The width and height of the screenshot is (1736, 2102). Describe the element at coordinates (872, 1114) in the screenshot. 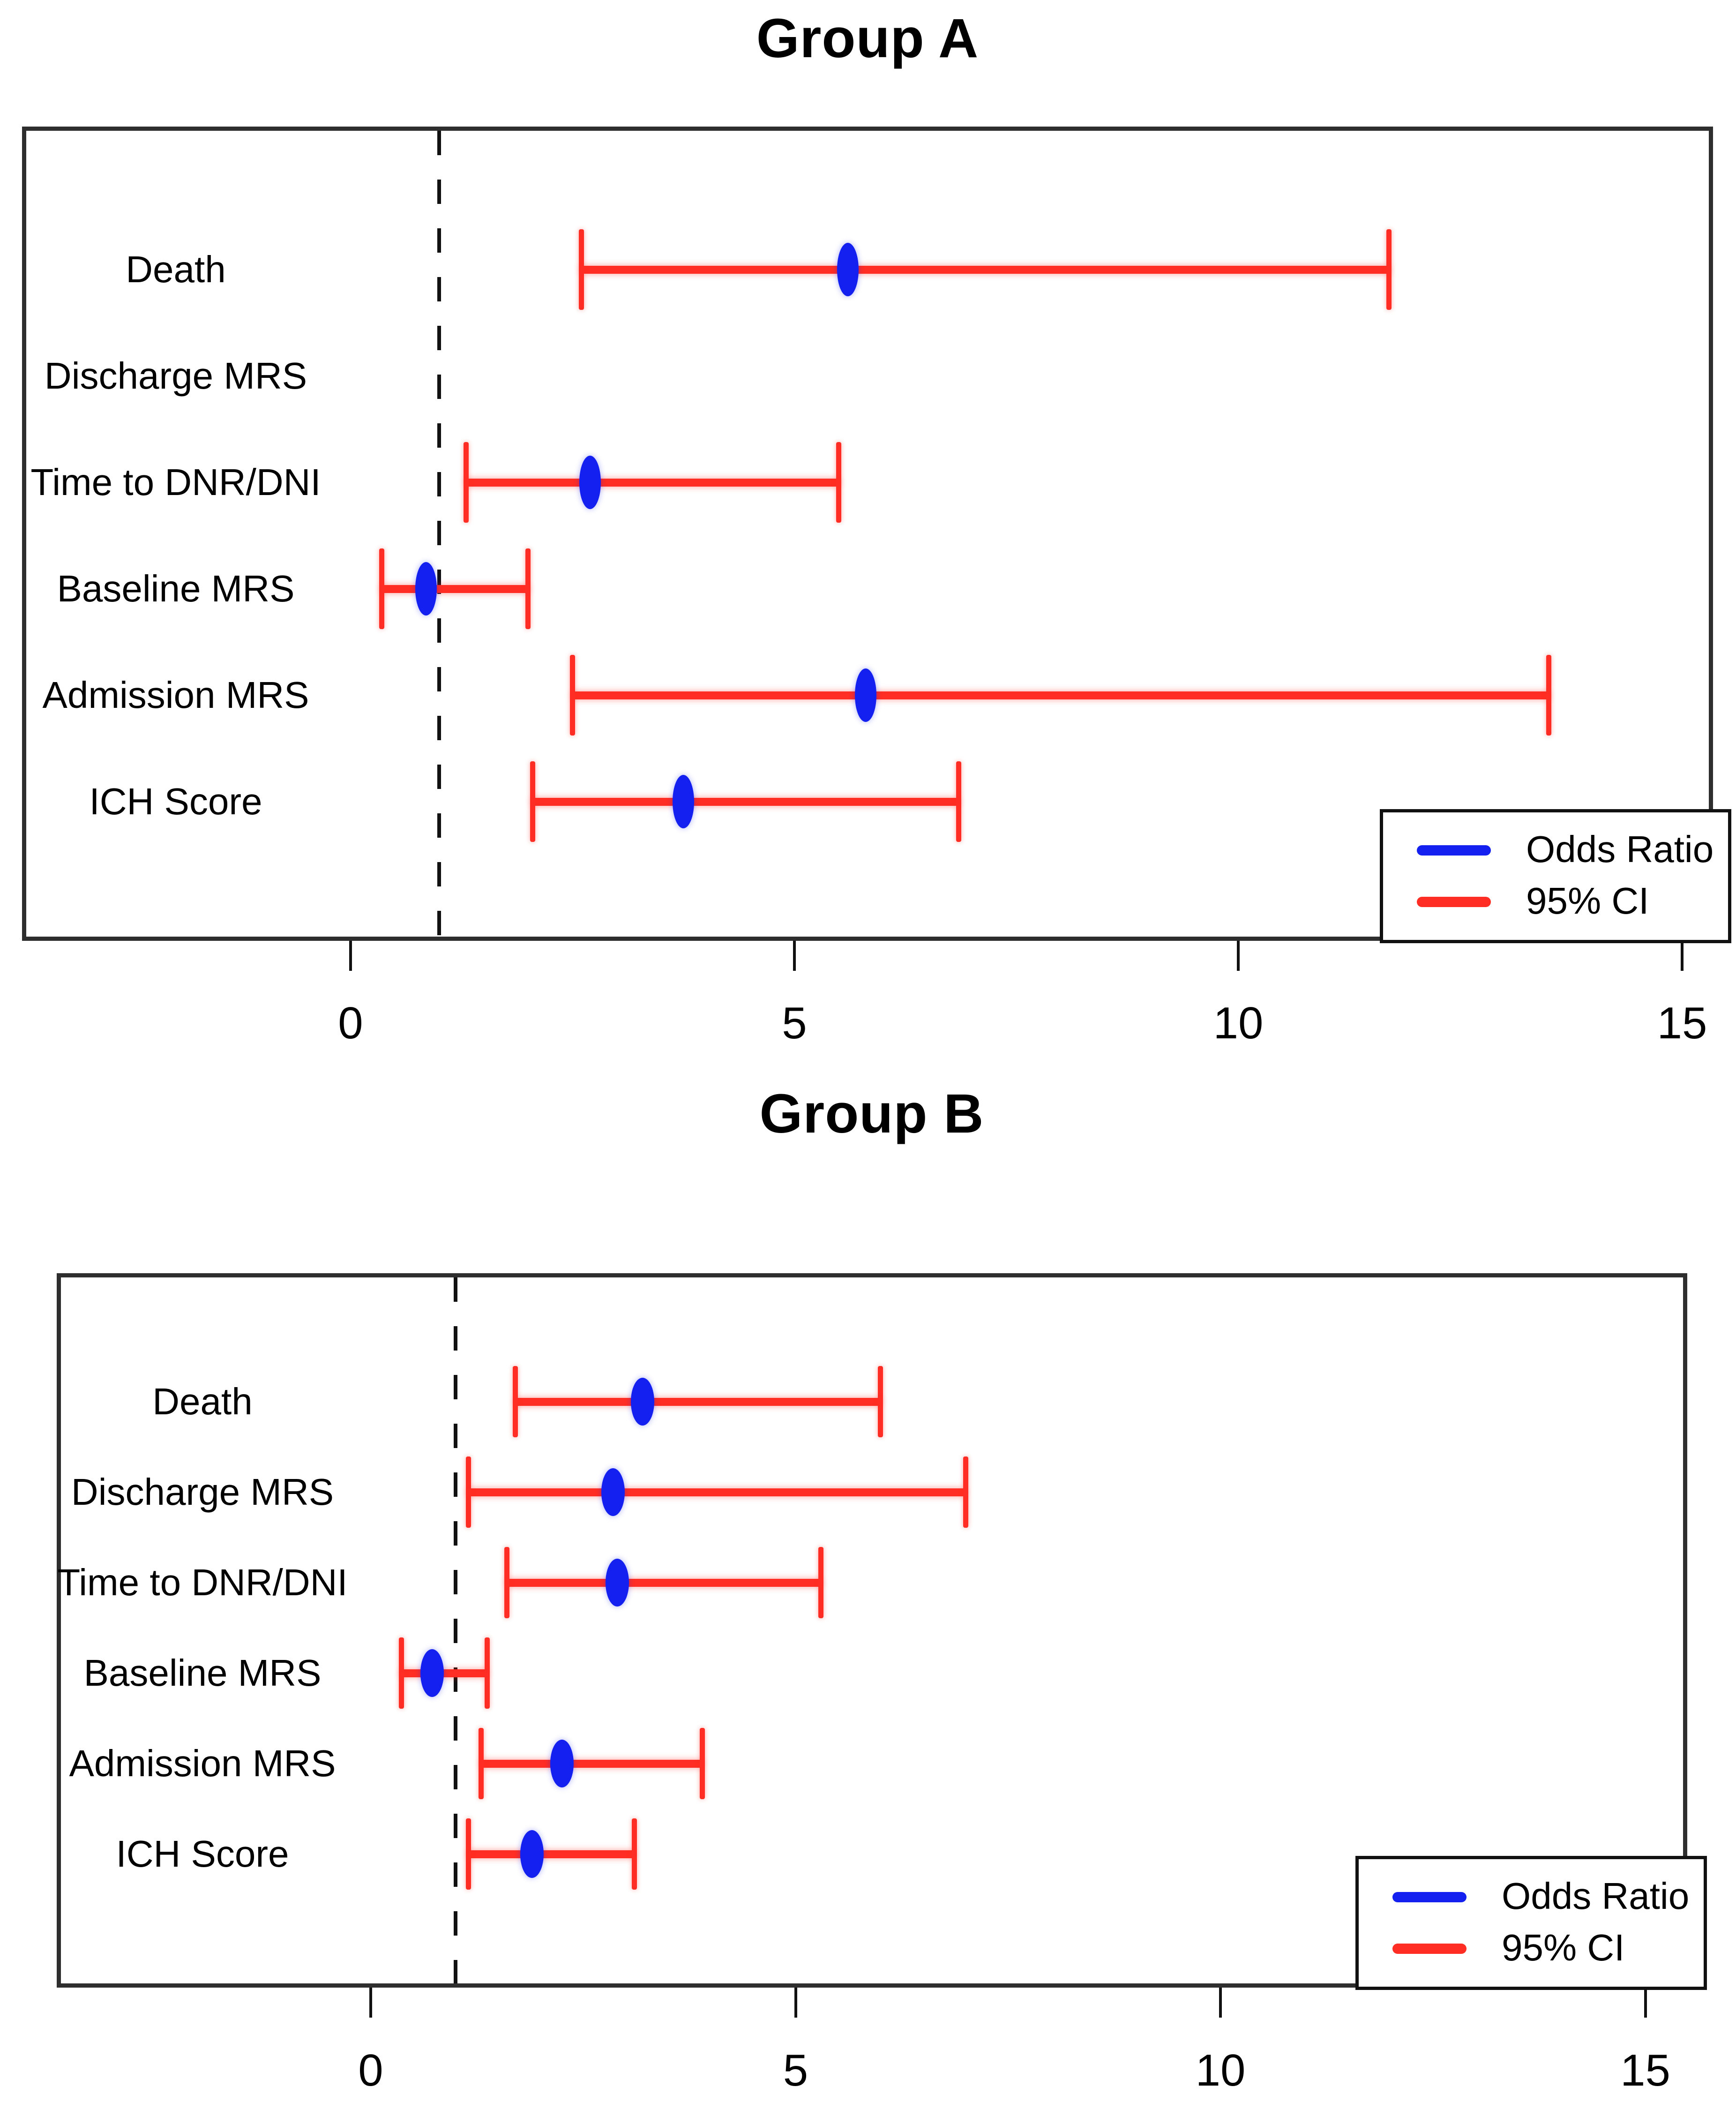

I see `panel-b-title: Group B` at that location.